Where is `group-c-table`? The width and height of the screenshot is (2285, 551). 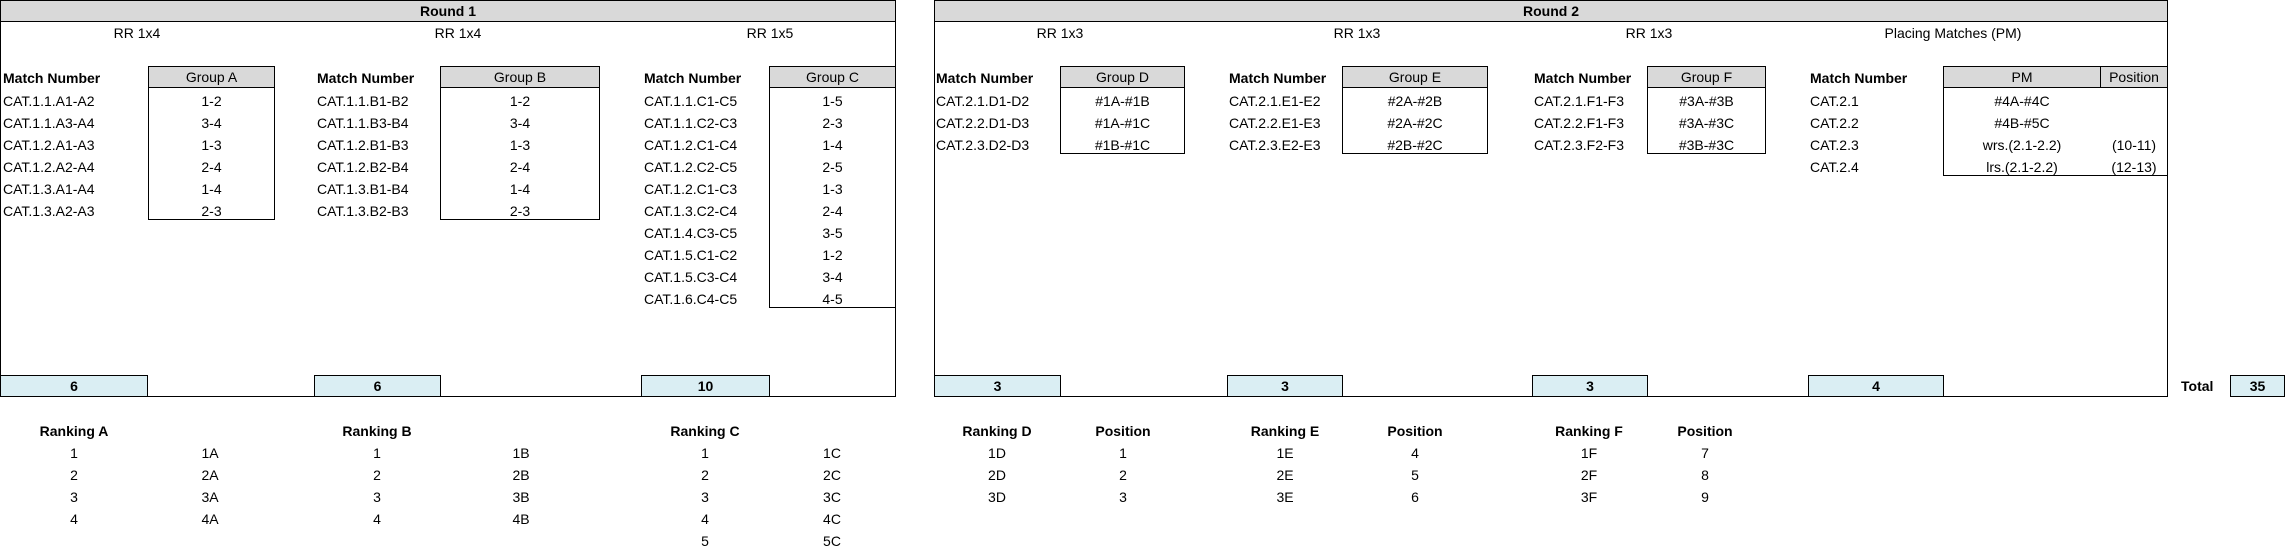
group-c-table is located at coordinates (832, 197).